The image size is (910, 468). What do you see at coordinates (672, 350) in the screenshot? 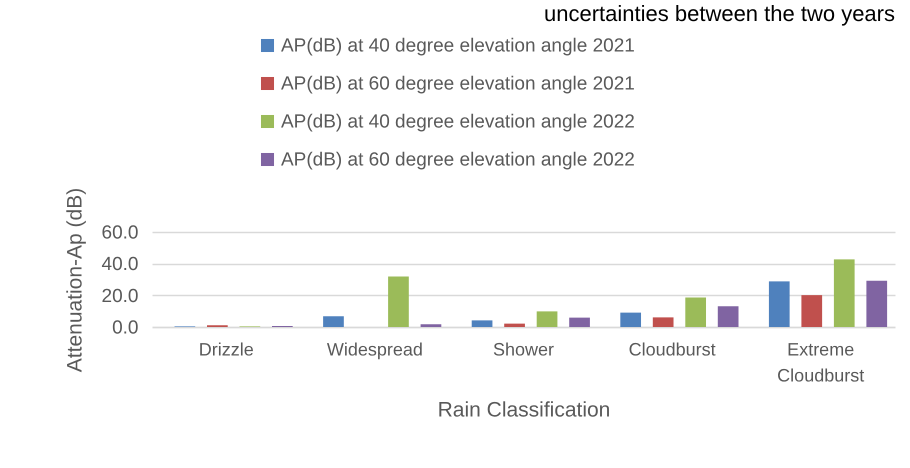
I see `x-tick-label: Cloudburst` at bounding box center [672, 350].